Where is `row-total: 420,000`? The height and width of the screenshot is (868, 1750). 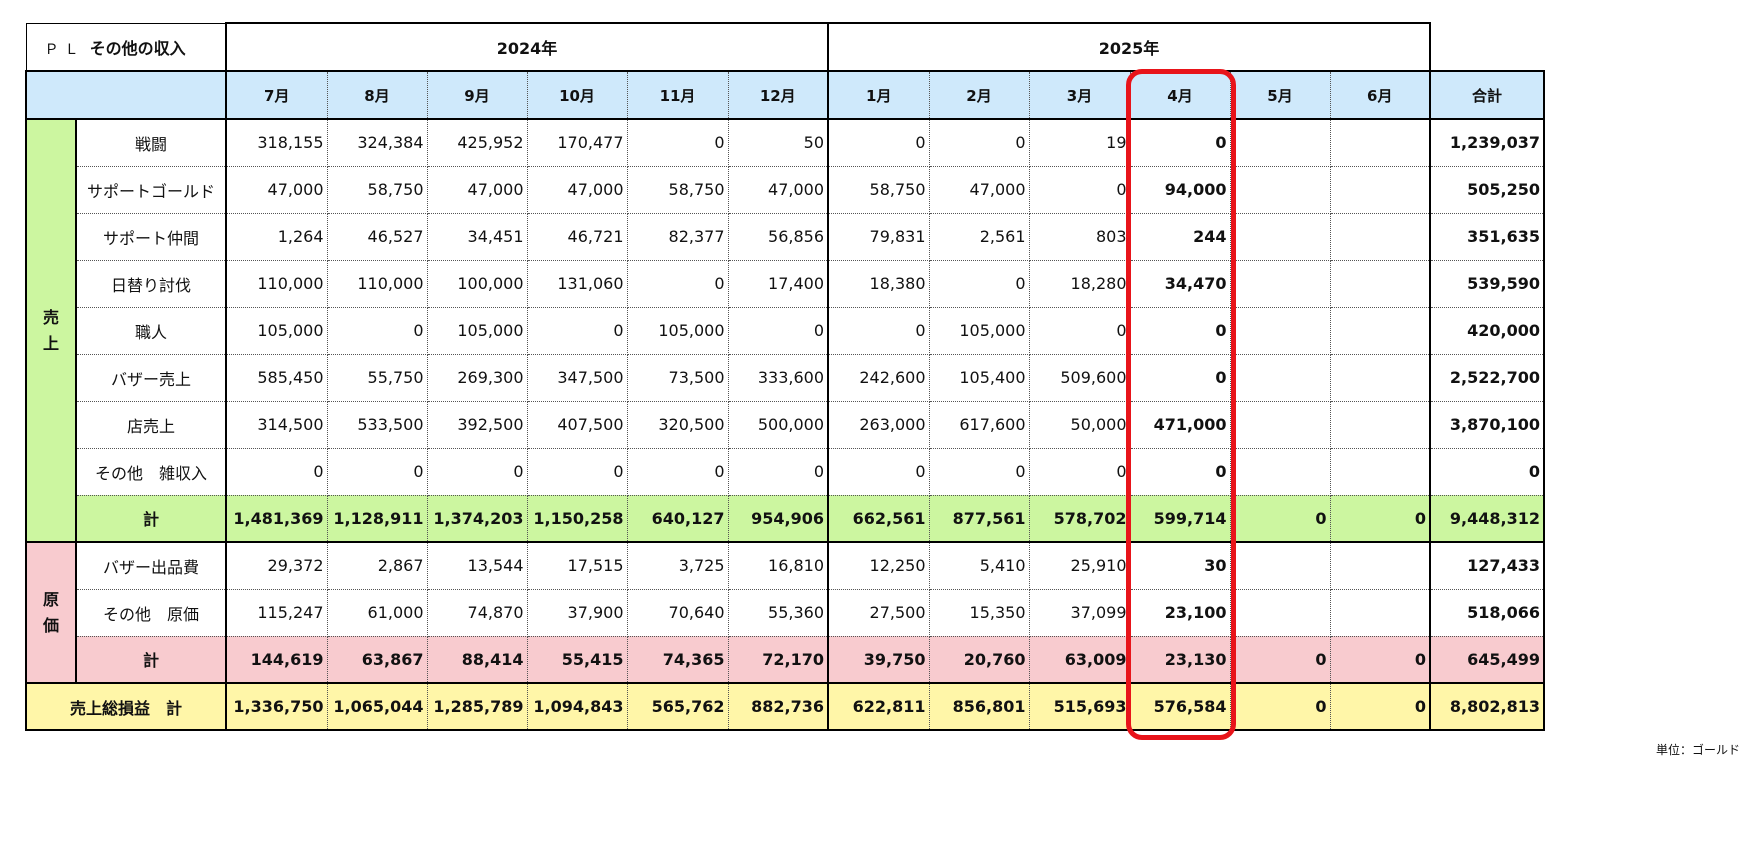
row-total: 420,000 is located at coordinates (1487, 331).